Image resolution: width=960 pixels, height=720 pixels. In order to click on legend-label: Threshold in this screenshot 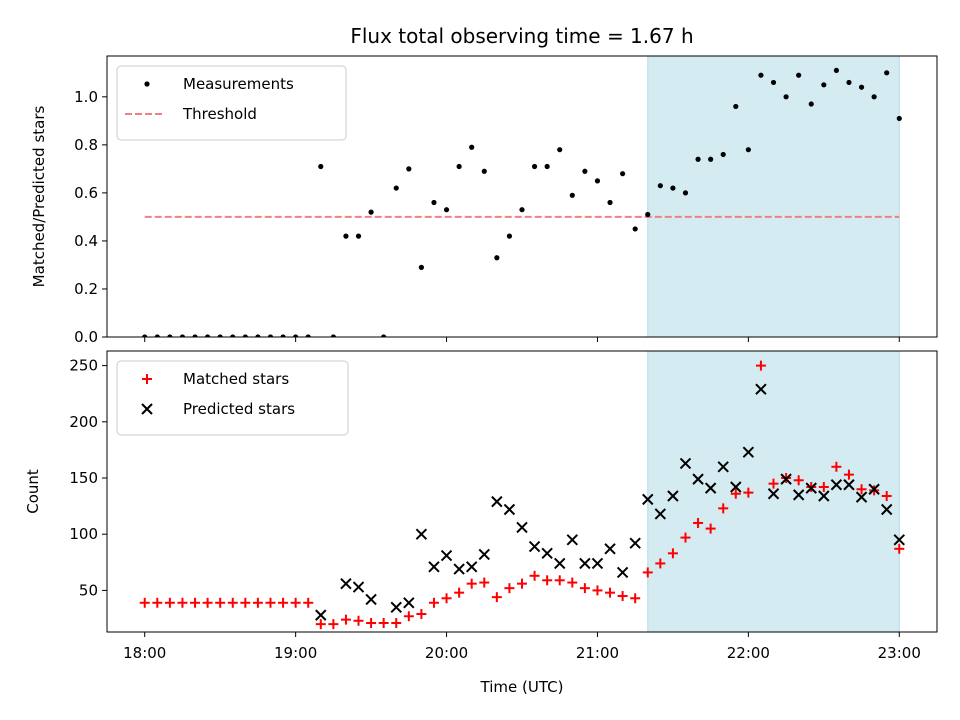, I will do `click(219, 114)`.